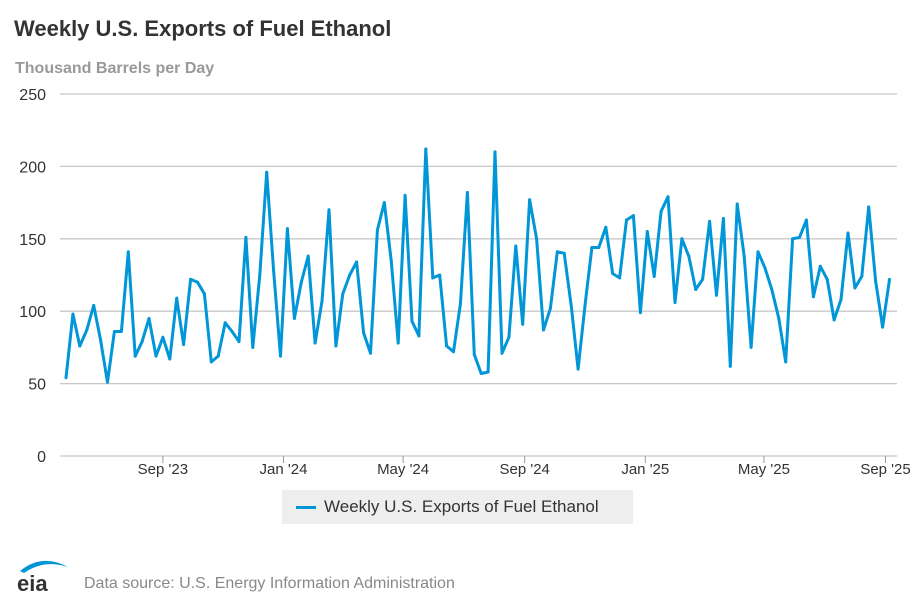 This screenshot has width=914, height=609. What do you see at coordinates (885, 469) in the screenshot?
I see `x-tick-label: Sep '25` at bounding box center [885, 469].